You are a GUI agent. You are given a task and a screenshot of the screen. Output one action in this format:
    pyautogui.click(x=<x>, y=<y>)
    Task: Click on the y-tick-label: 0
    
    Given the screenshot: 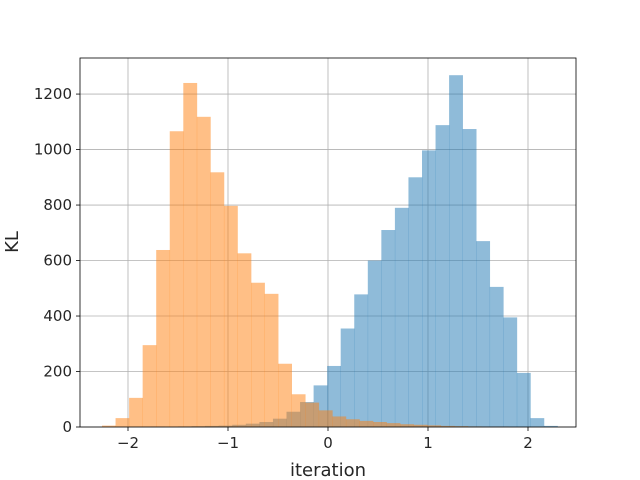 What is the action you would take?
    pyautogui.click(x=67, y=427)
    